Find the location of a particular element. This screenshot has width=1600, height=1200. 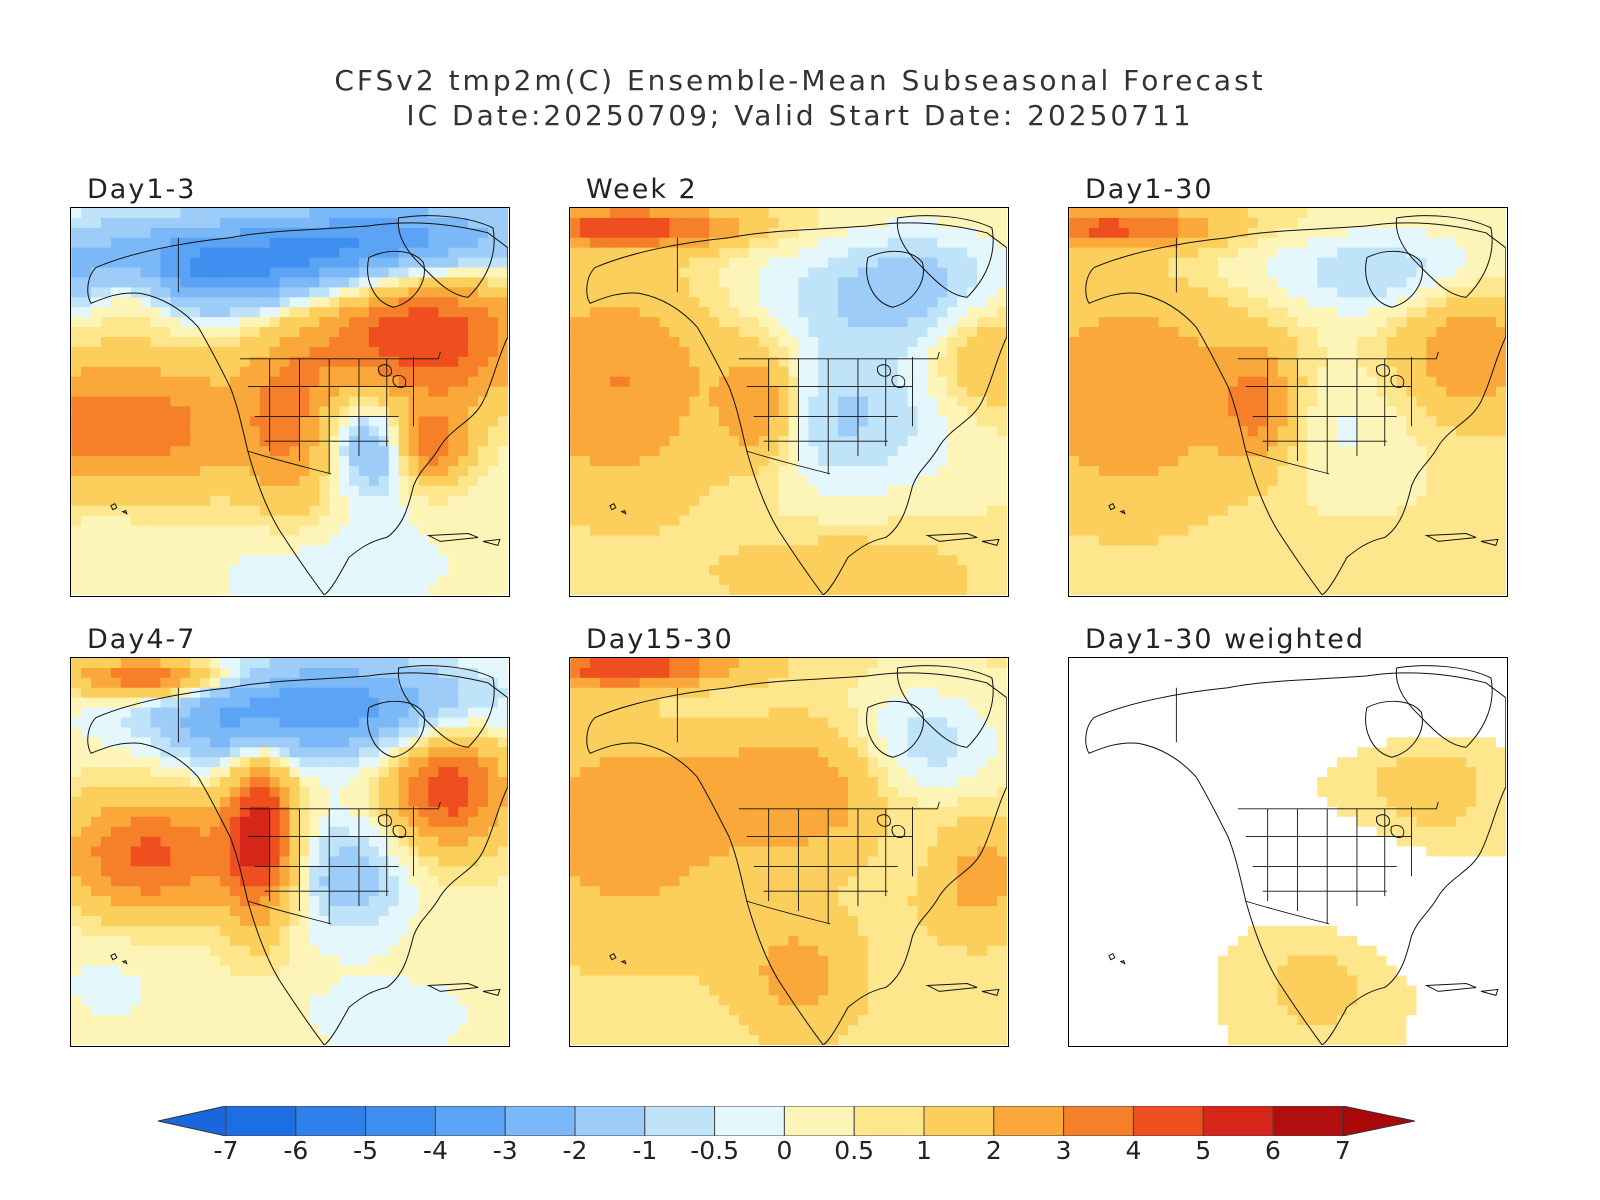

colorbar-tick-label: 2 is located at coordinates (993, 1150).